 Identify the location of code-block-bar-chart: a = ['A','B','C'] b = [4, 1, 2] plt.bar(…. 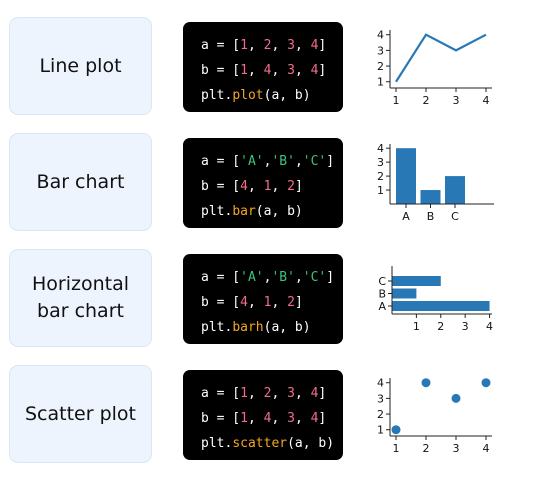
(263, 183).